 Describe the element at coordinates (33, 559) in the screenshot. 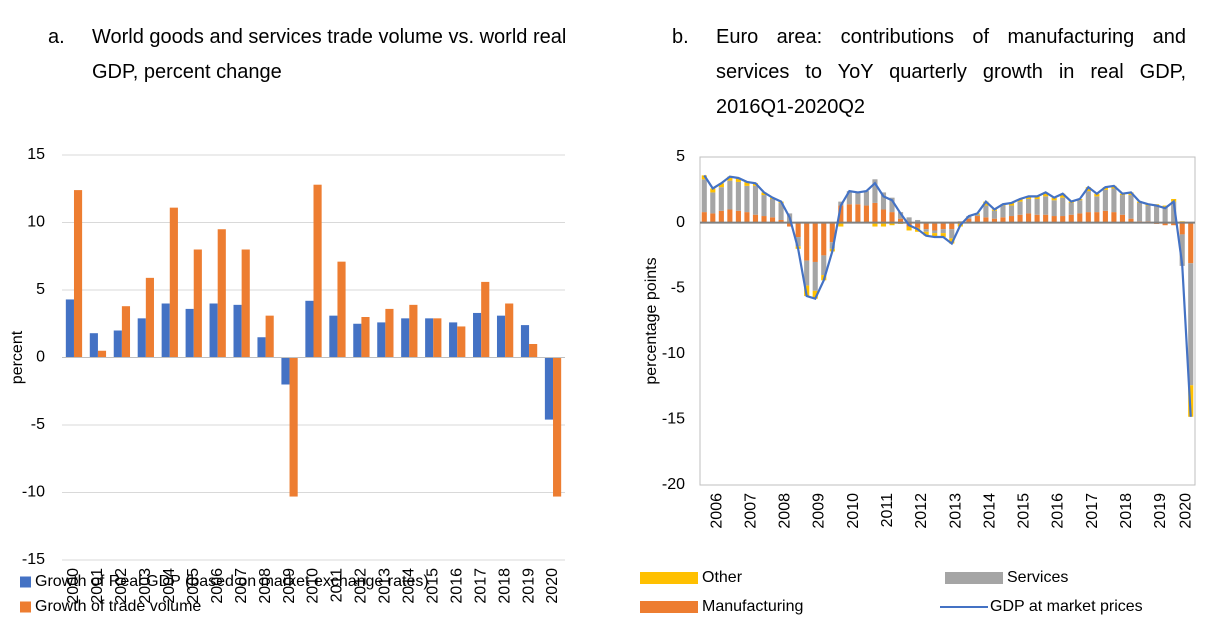

I see `y-tick-label: -15` at that location.